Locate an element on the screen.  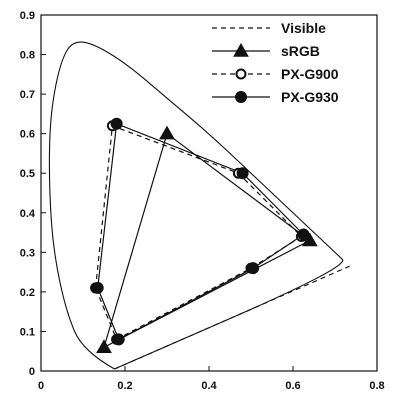
legend-label-px-g930: PX-G930 is located at coordinates (310, 97).